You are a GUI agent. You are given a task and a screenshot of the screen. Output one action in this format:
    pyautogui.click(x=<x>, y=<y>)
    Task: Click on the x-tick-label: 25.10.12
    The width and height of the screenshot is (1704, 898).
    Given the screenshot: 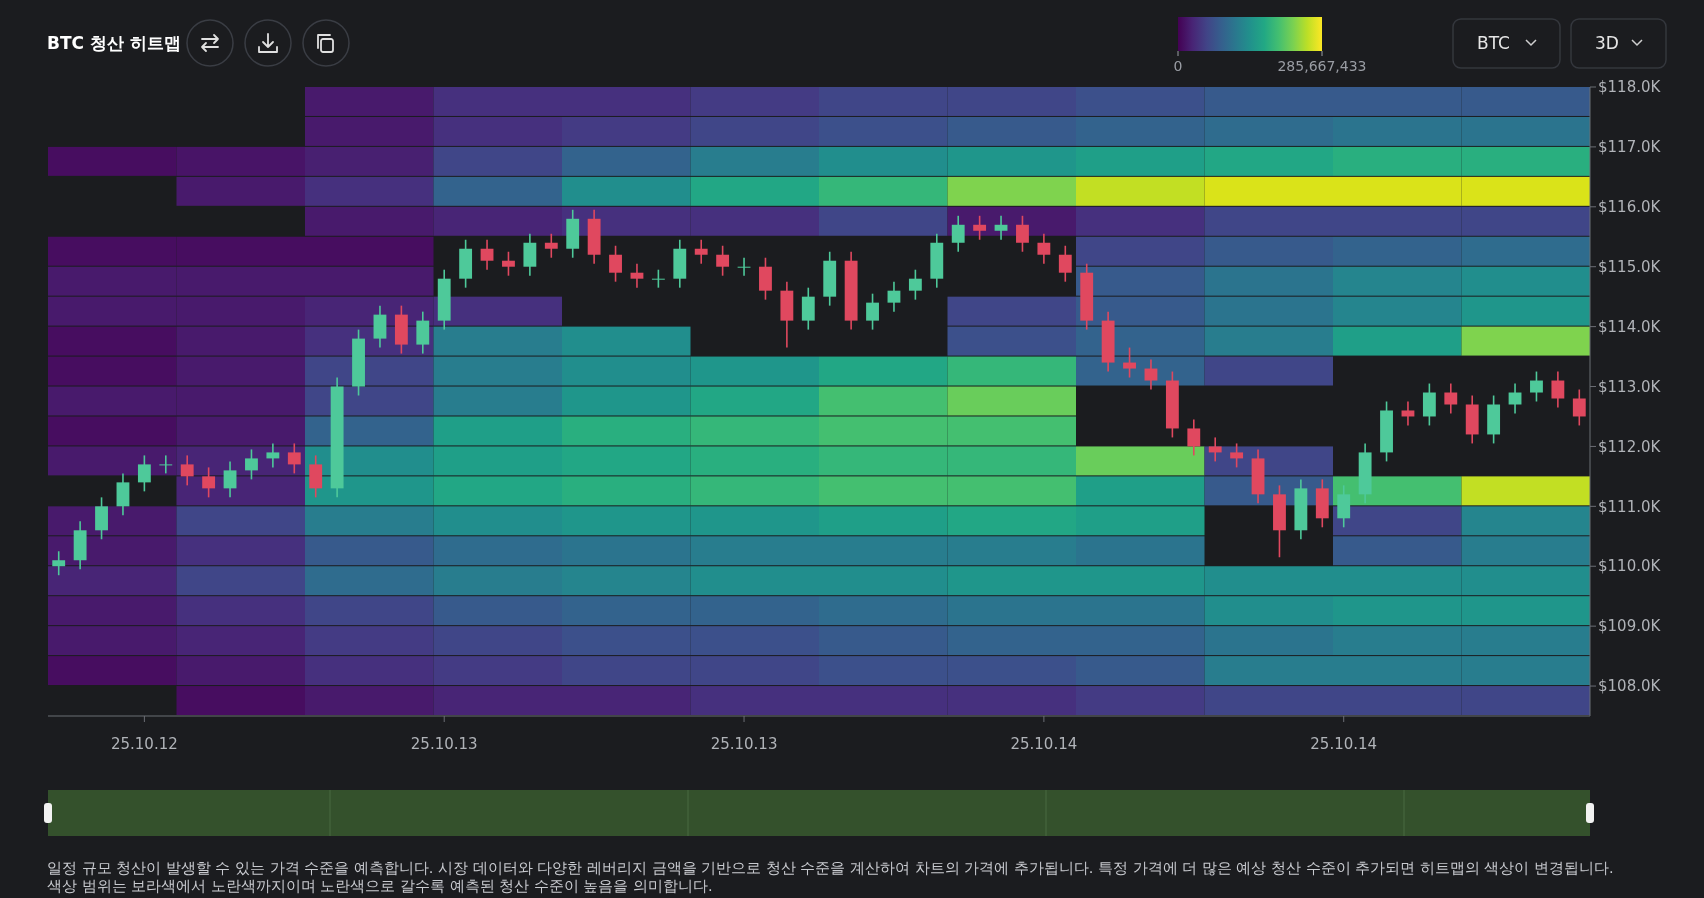 What is the action you would take?
    pyautogui.click(x=144, y=744)
    